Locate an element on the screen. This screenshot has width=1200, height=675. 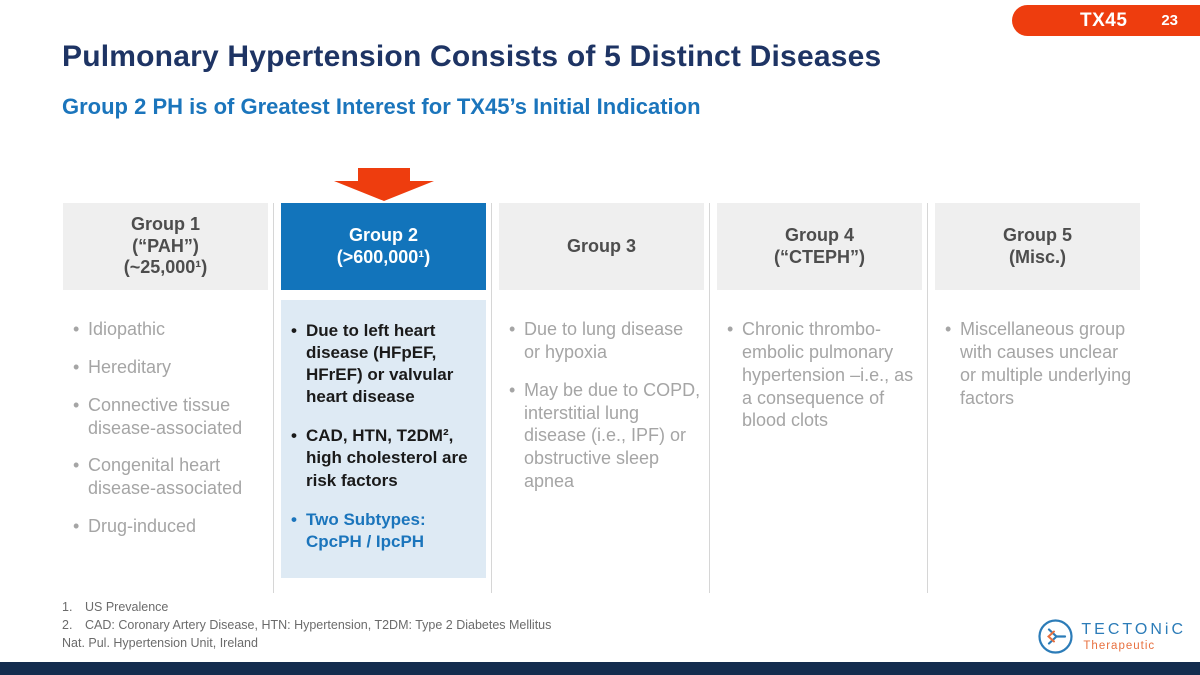
logo-text: TECTONiC Therapeutic is located at coordinates (1133, 636).